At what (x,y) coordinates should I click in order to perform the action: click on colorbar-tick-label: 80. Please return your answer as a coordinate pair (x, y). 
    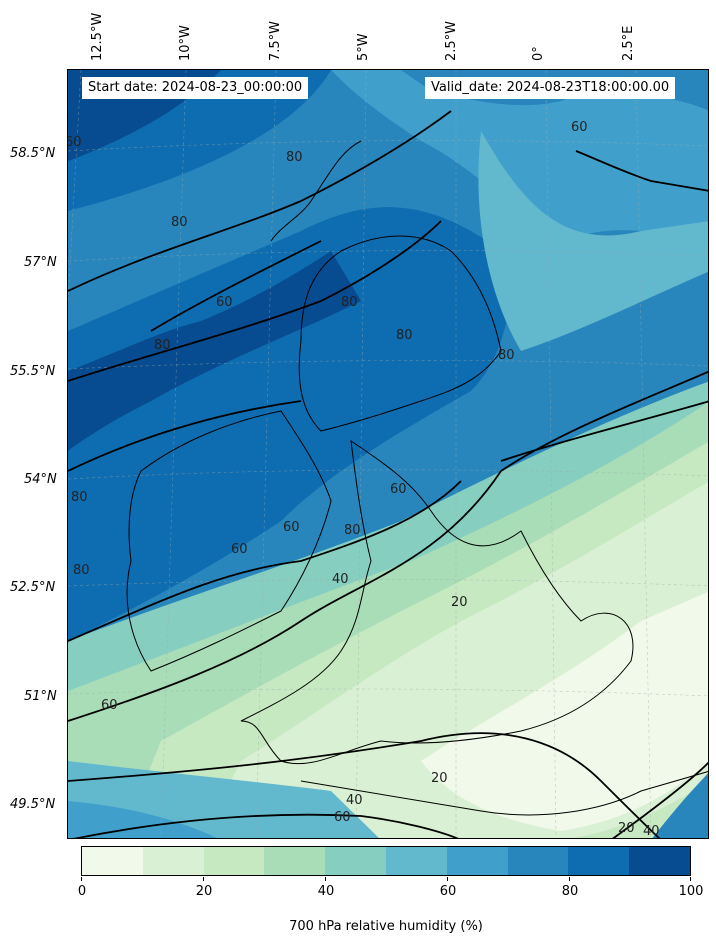
    Looking at the image, I should click on (570, 891).